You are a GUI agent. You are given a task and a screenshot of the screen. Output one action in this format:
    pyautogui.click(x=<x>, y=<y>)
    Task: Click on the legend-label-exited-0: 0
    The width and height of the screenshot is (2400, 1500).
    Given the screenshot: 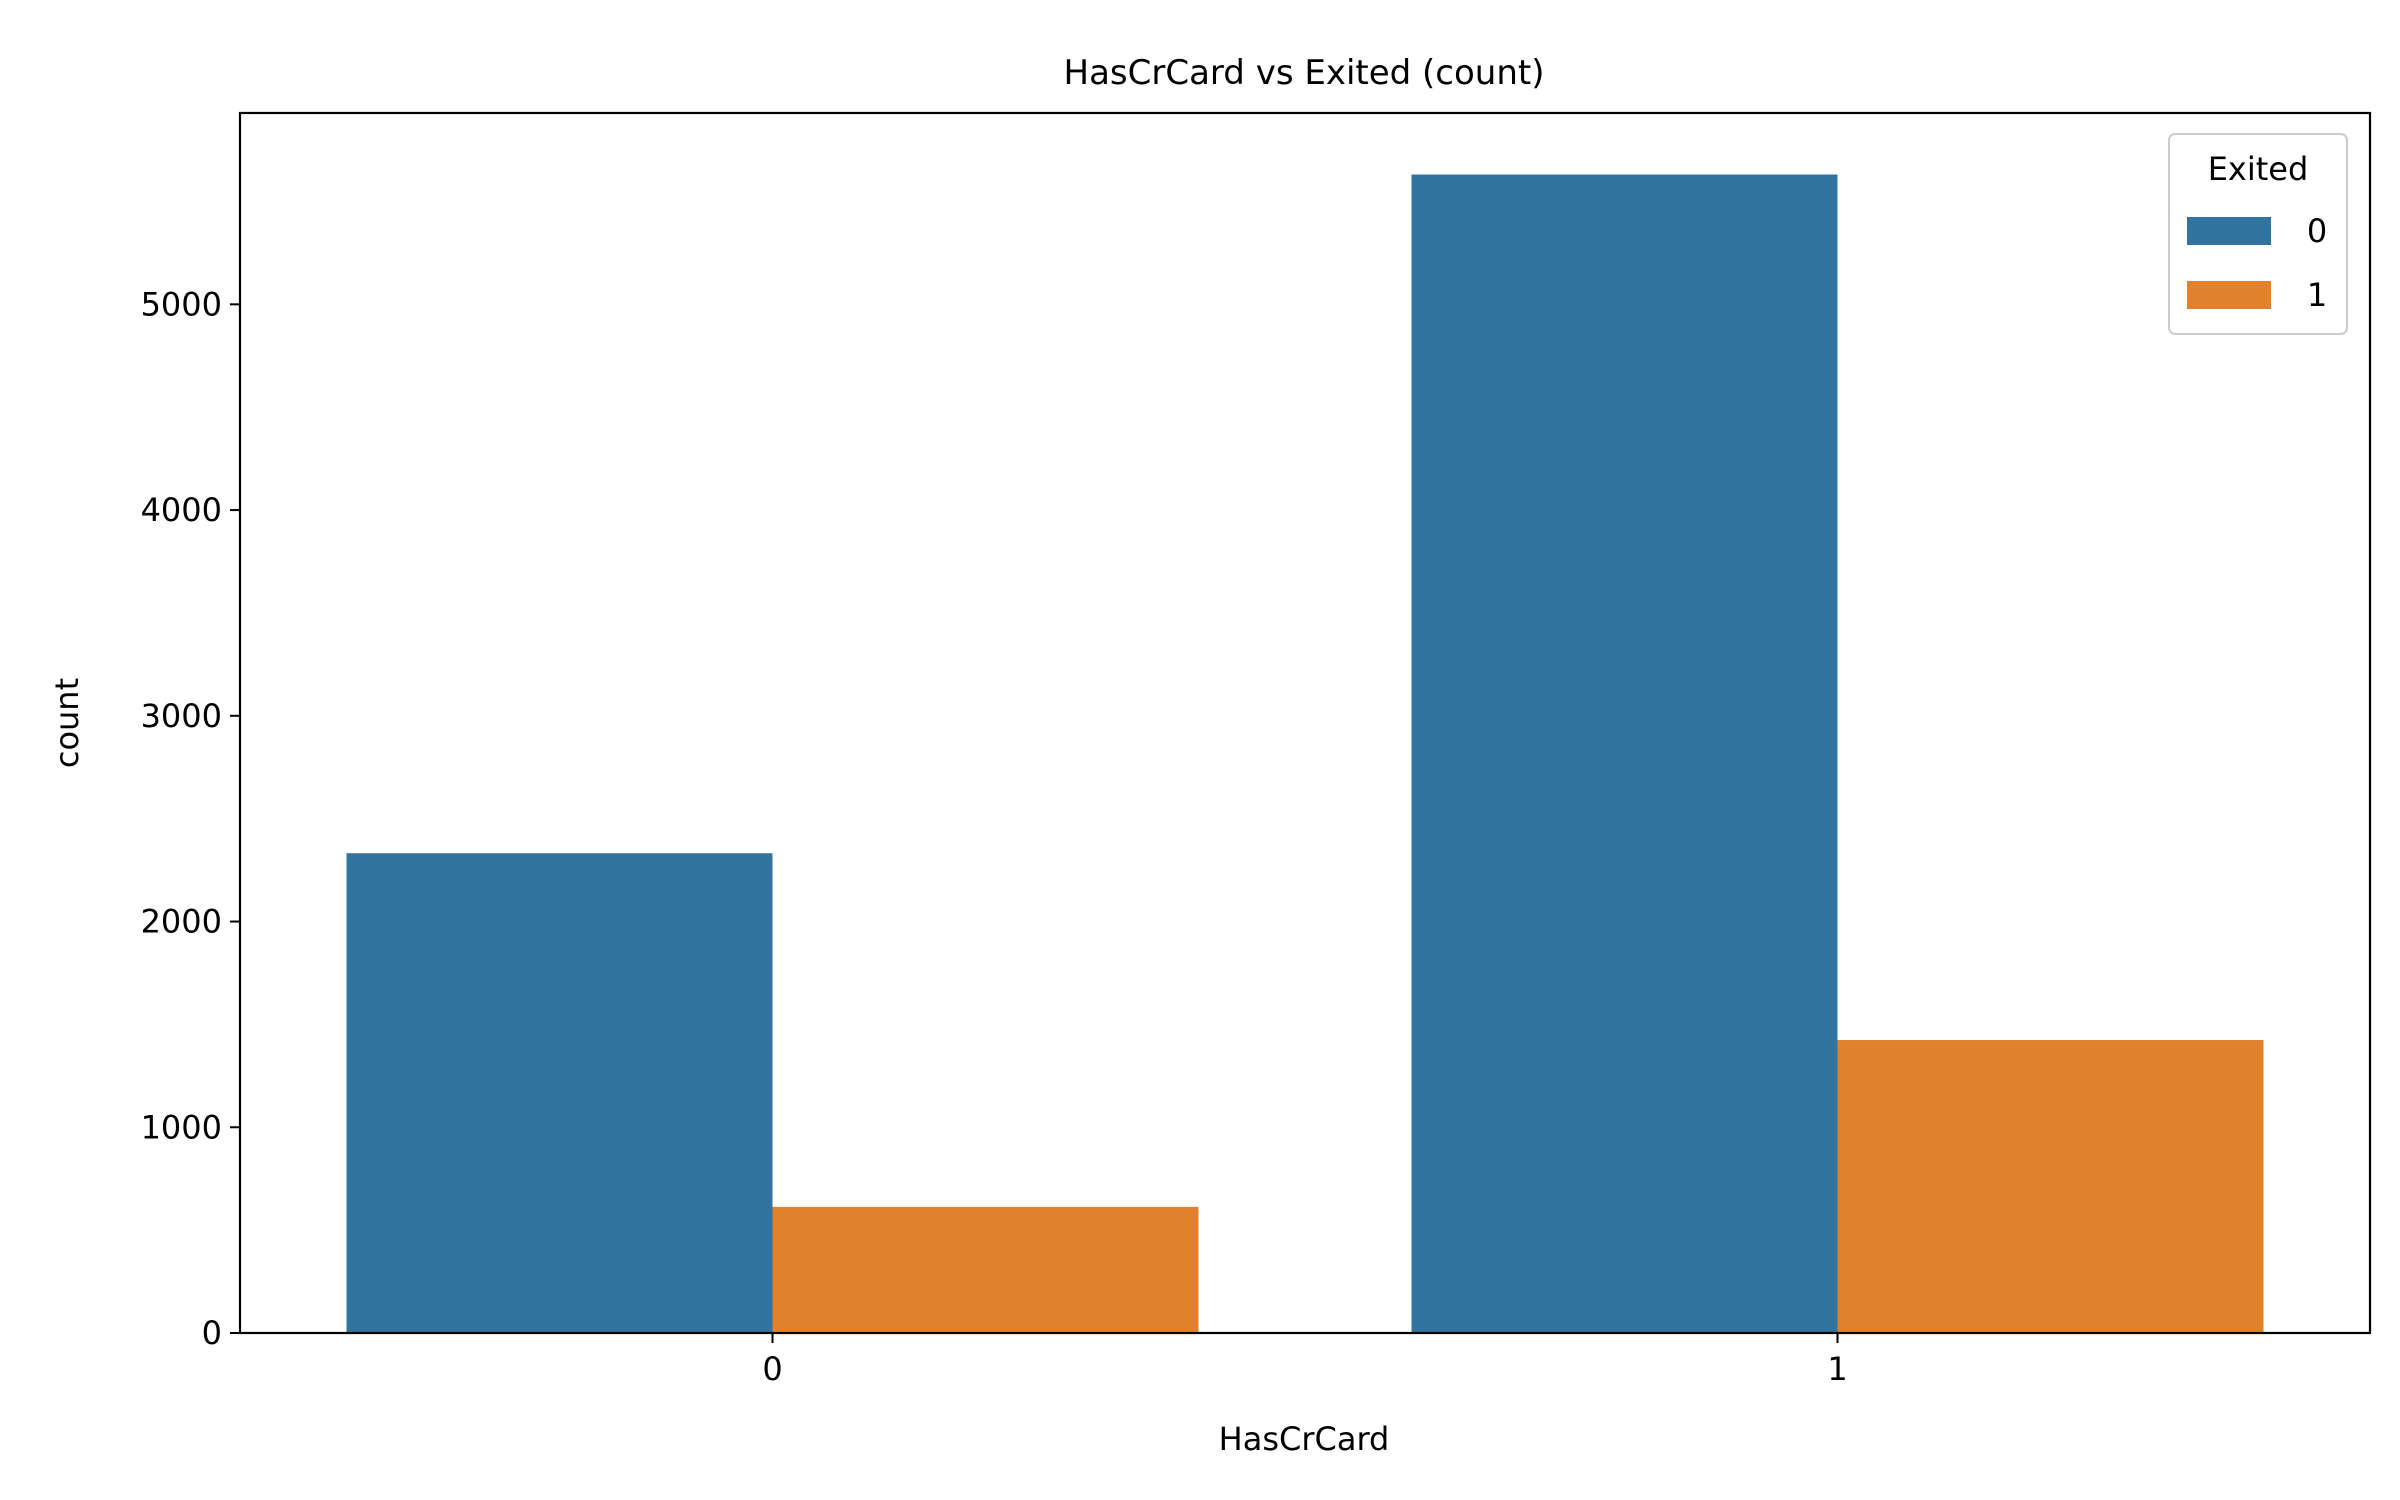 What is the action you would take?
    pyautogui.click(x=2317, y=231)
    